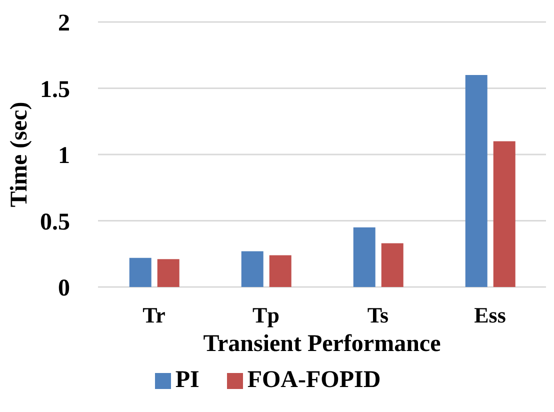  What do you see at coordinates (187, 380) in the screenshot?
I see `legend-label: PI` at bounding box center [187, 380].